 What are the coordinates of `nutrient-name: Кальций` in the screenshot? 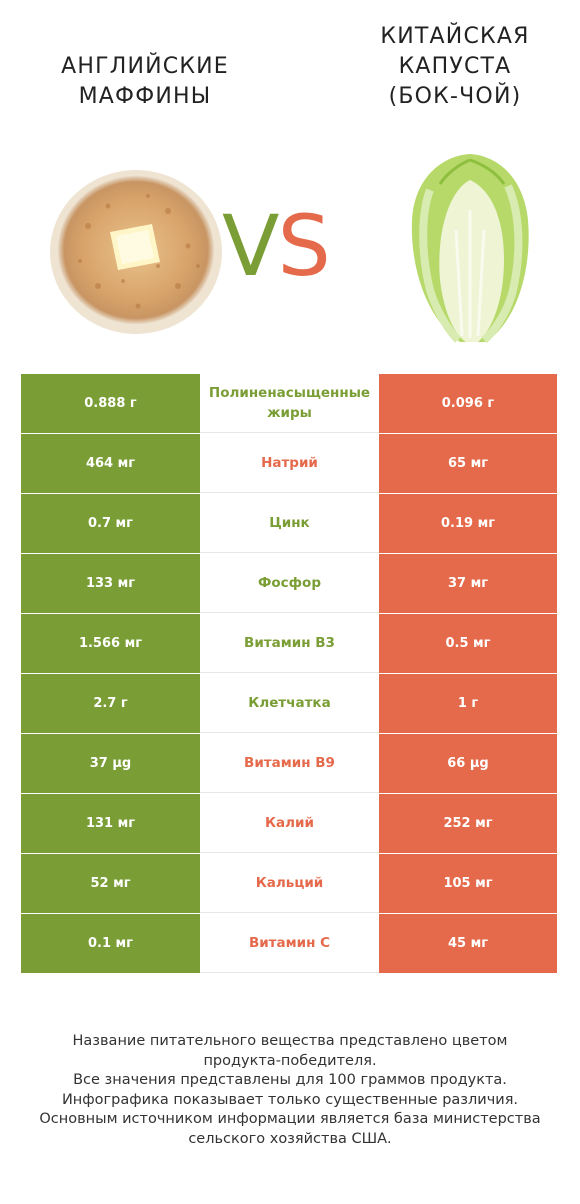 It's located at (289, 883).